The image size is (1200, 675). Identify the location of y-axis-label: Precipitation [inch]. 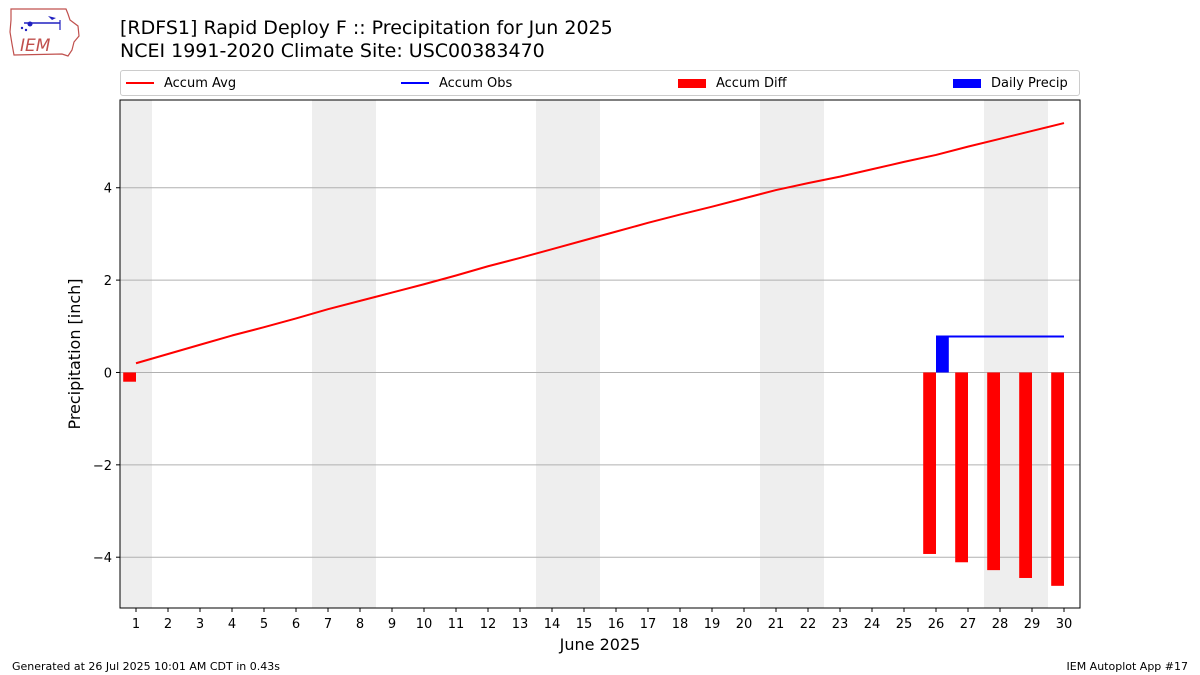
(74, 353).